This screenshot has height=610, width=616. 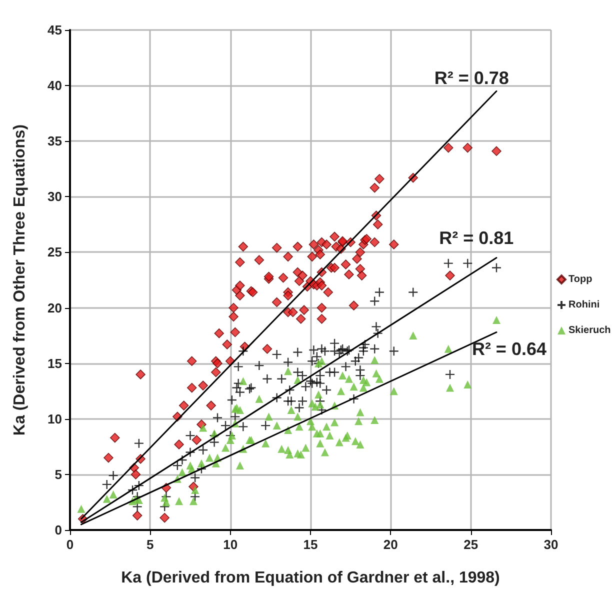 I want to click on y-tick-label: 0, so click(x=58, y=530).